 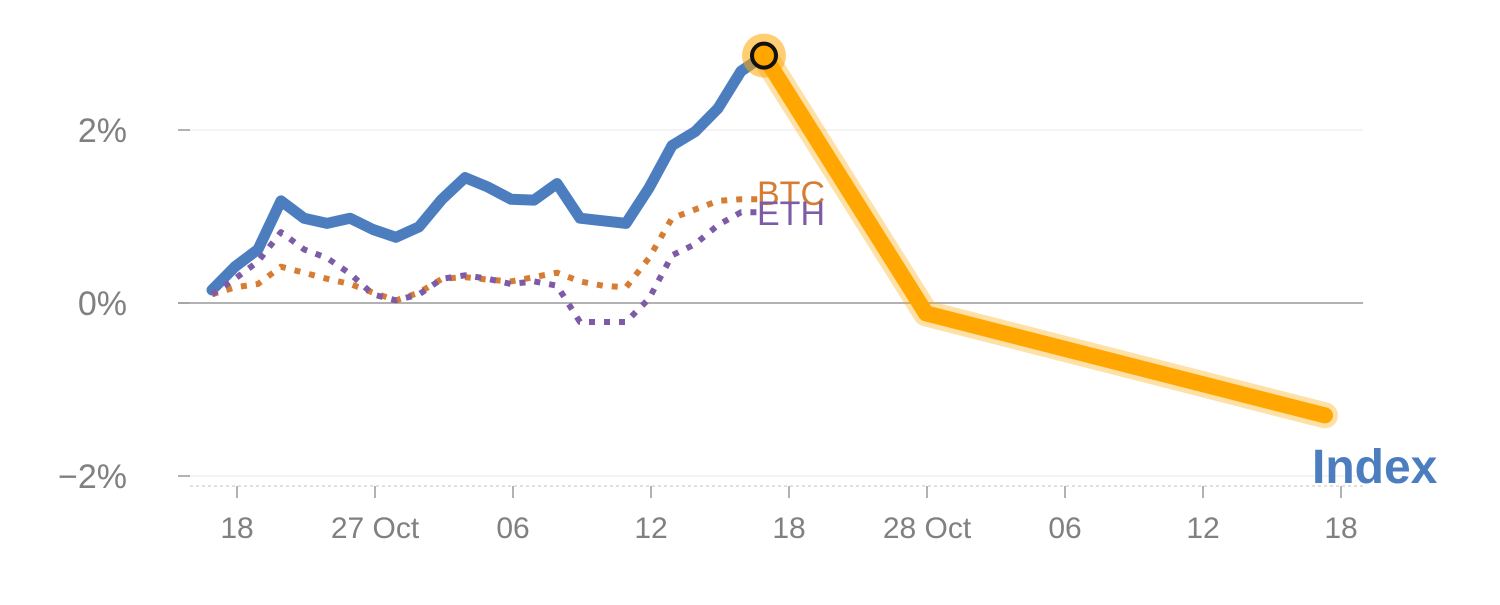 I want to click on y-tick-label: 0%, so click(x=102, y=304).